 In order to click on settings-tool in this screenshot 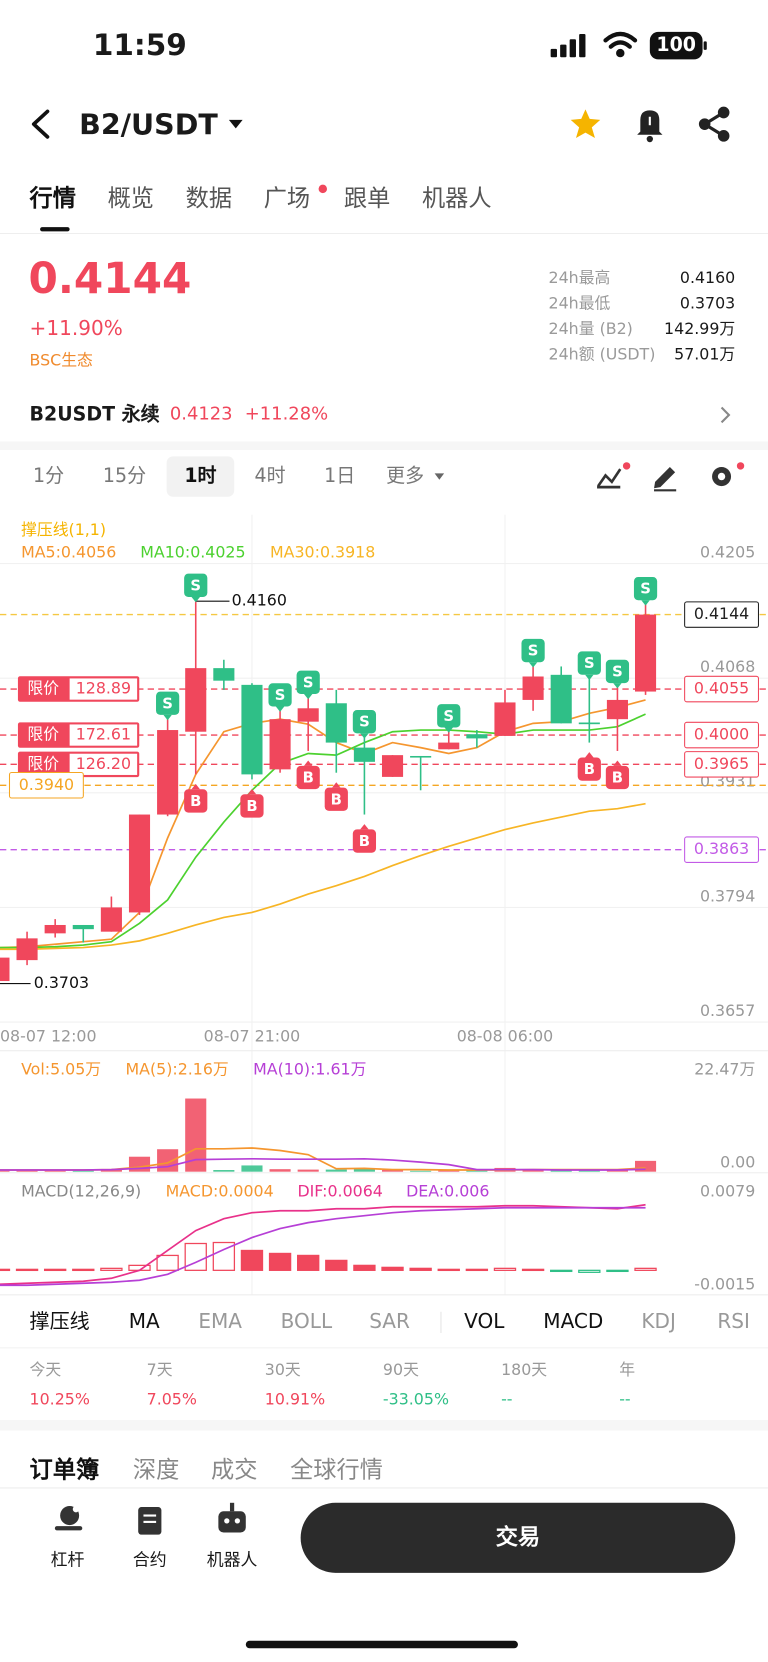, I will do `click(722, 476)`.